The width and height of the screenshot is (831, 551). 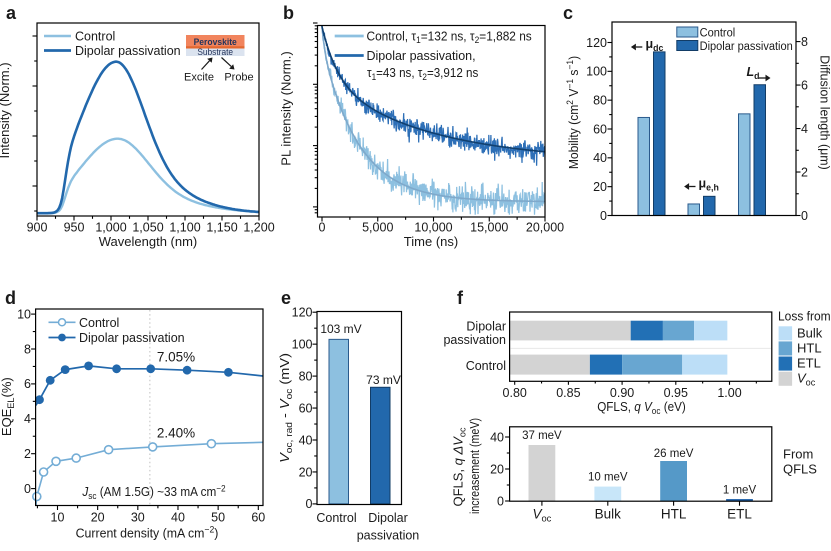 What do you see at coordinates (433, 228) in the screenshot?
I see `svg-text: 10,000` at bounding box center [433, 228].